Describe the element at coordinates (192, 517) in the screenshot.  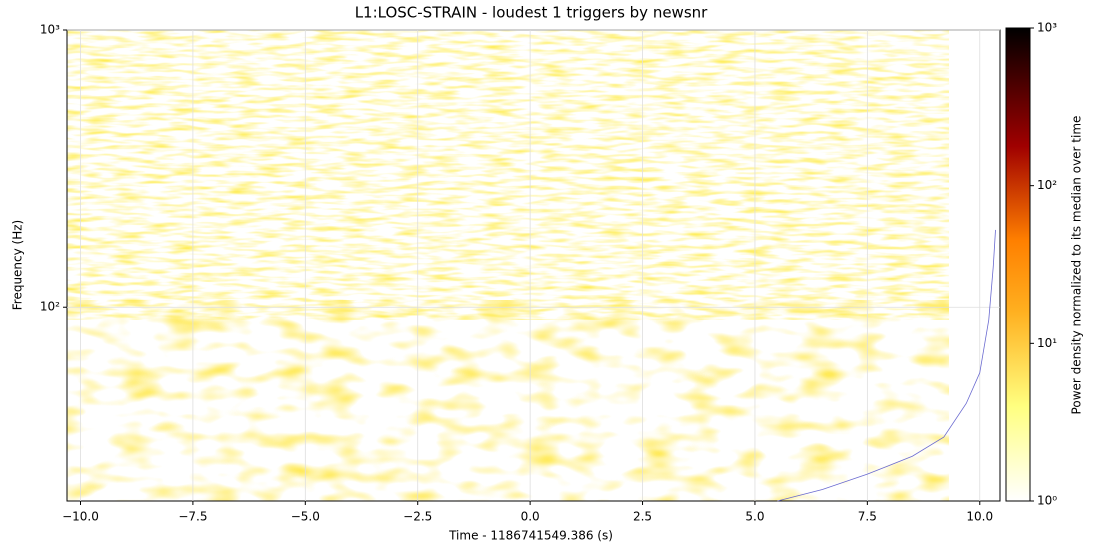
I see `x-tick-label: −7.5` at that location.